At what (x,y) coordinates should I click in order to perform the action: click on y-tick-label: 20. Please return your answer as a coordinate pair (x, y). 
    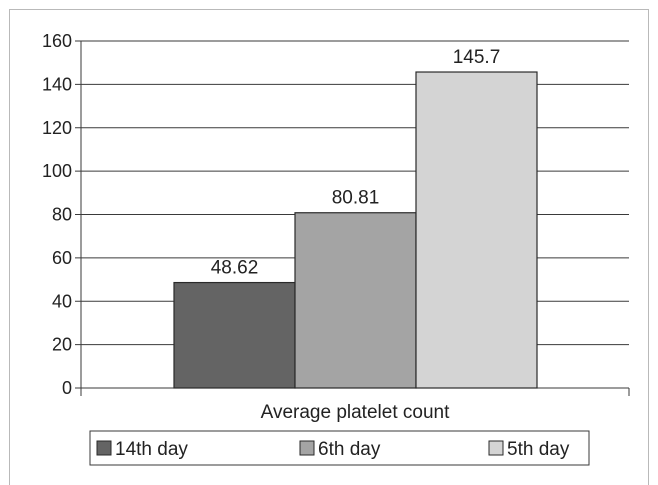
    Looking at the image, I should click on (62, 345).